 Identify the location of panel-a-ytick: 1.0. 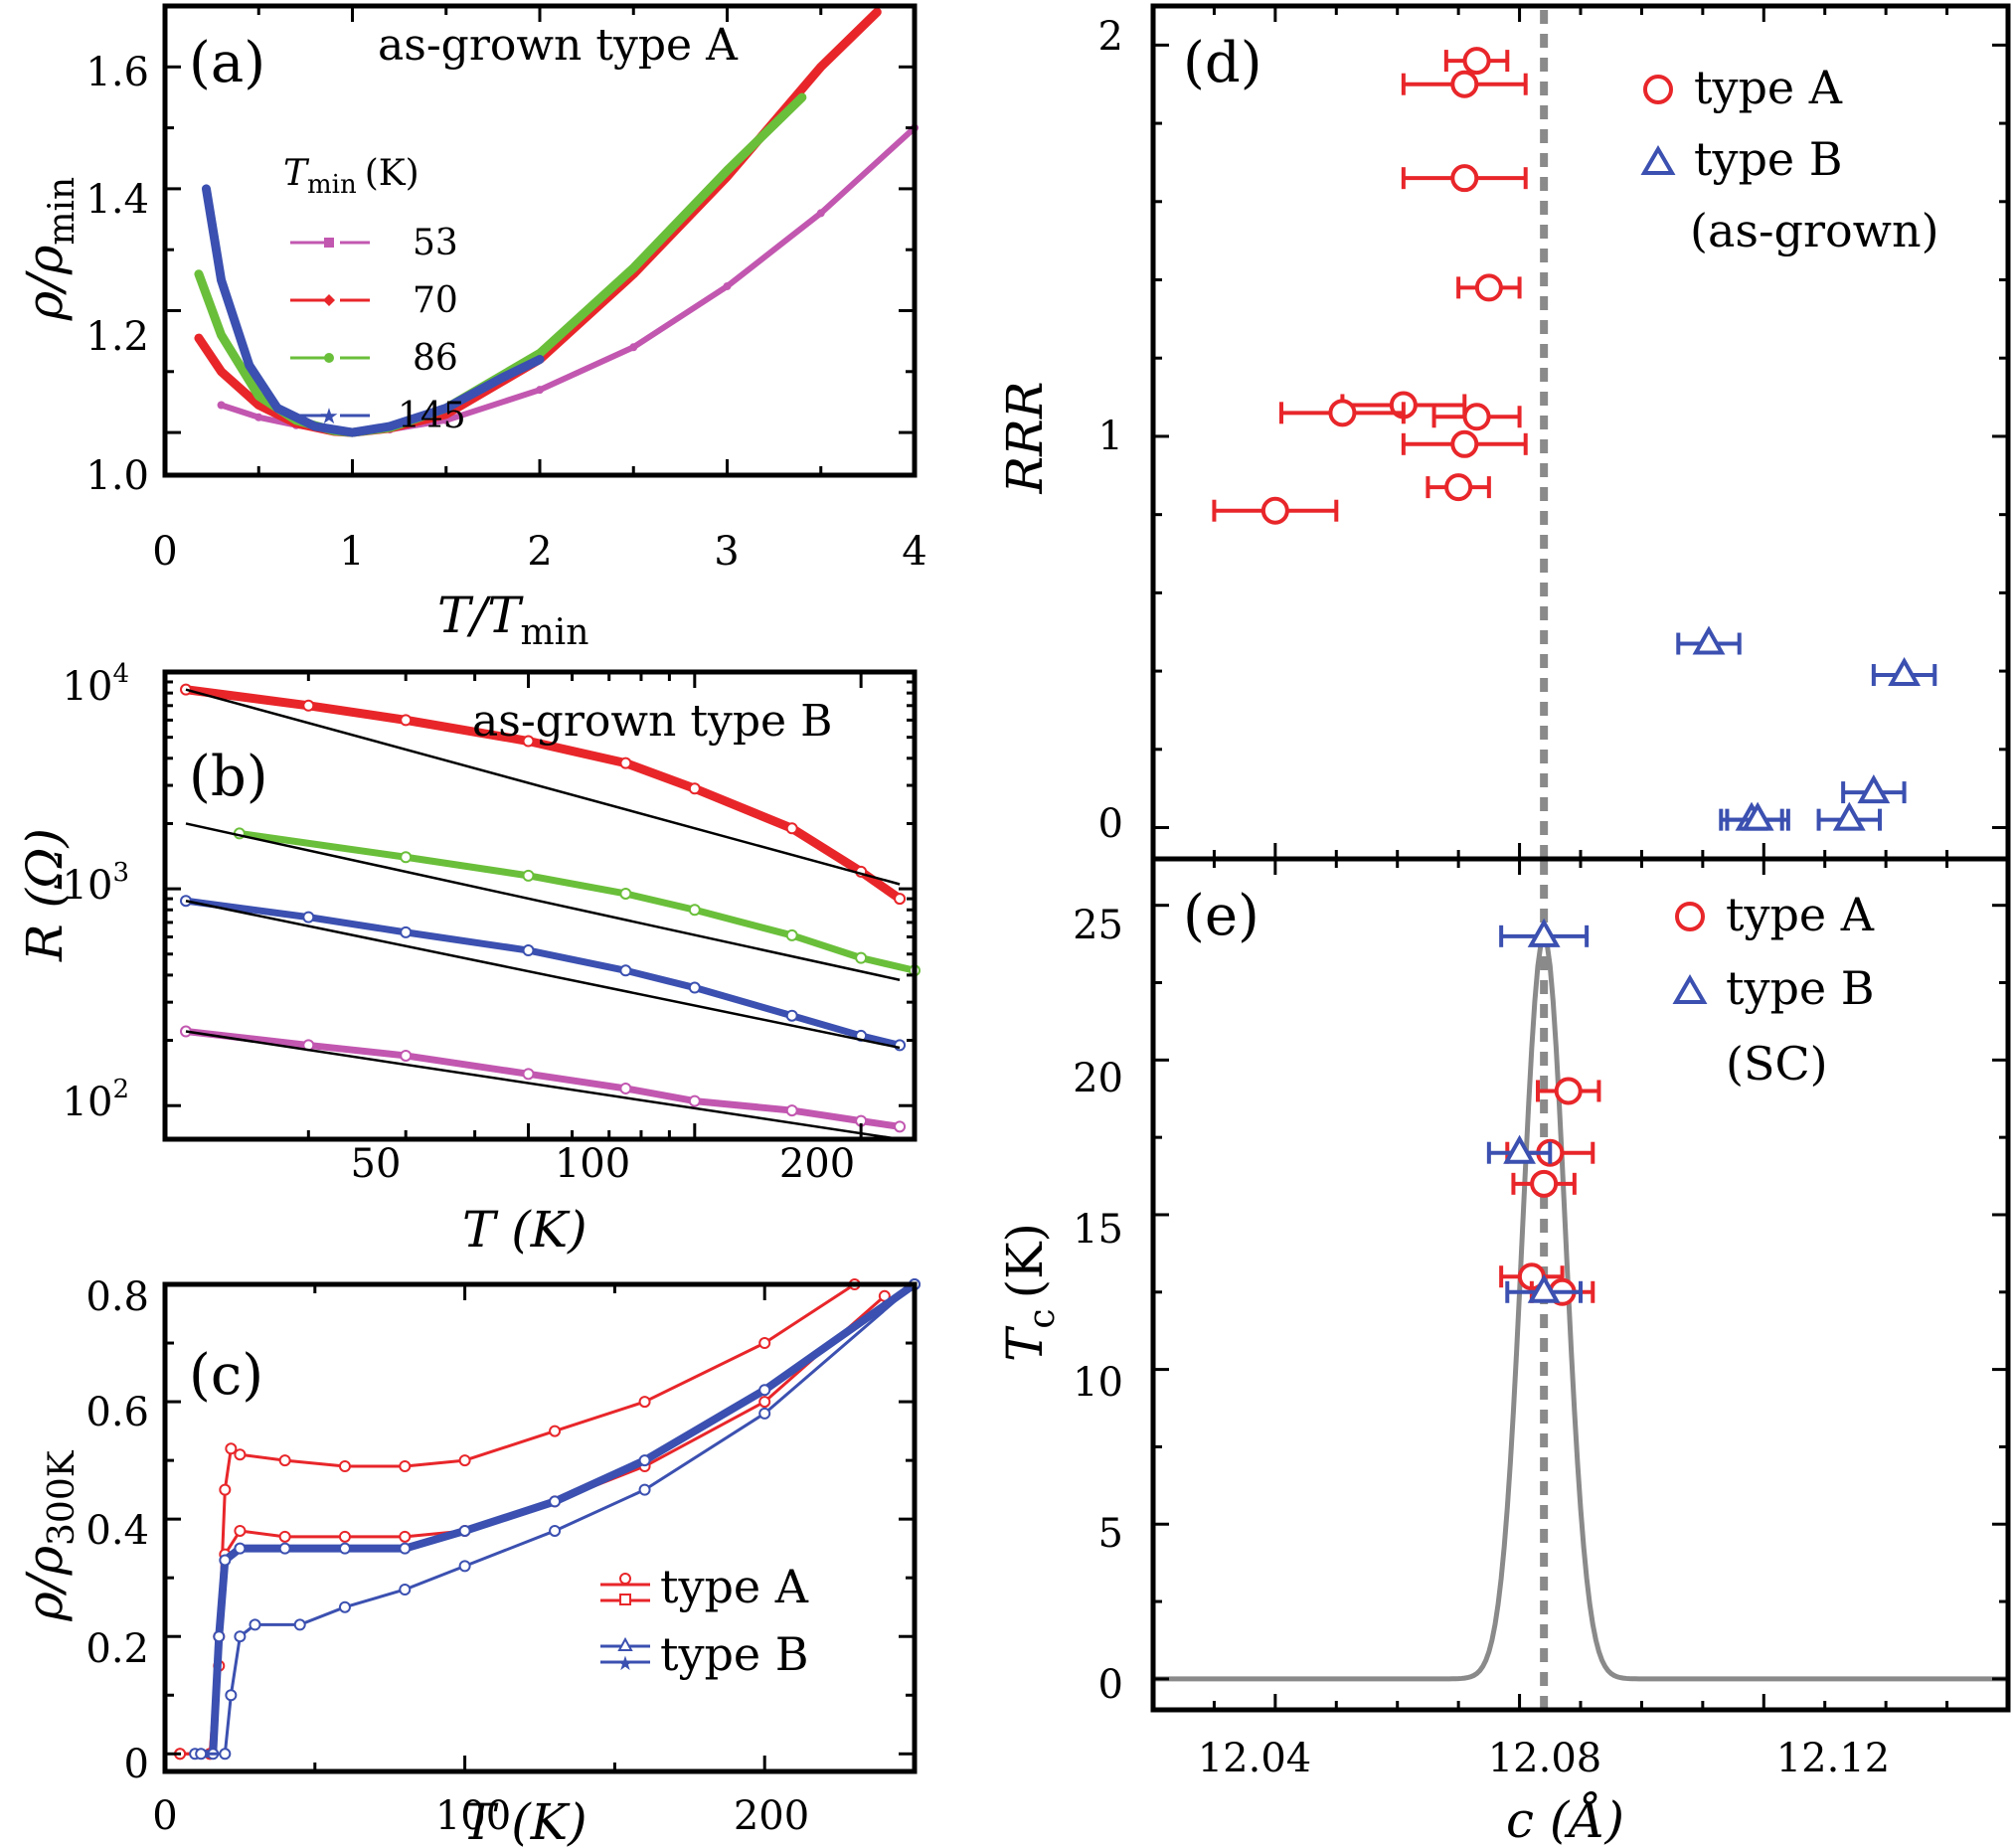
(117, 476).